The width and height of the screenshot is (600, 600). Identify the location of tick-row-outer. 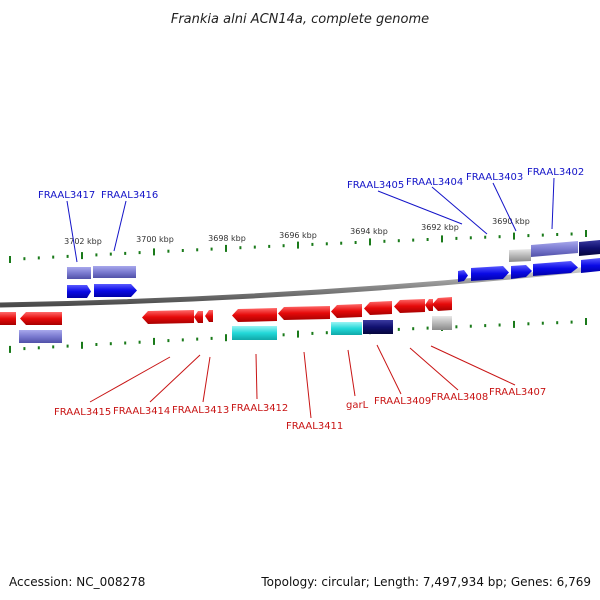
(298, 246).